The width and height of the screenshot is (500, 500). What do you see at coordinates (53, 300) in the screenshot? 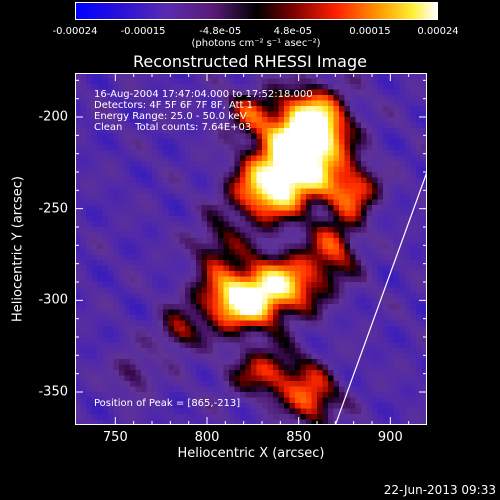
I see `y-tick-label: -300` at bounding box center [53, 300].